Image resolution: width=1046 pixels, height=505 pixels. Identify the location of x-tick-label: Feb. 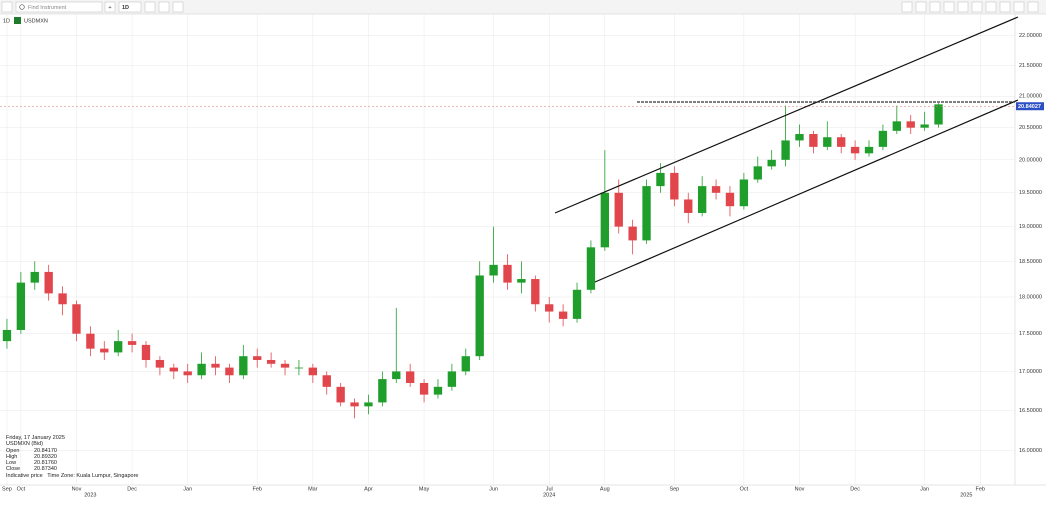
(979, 489).